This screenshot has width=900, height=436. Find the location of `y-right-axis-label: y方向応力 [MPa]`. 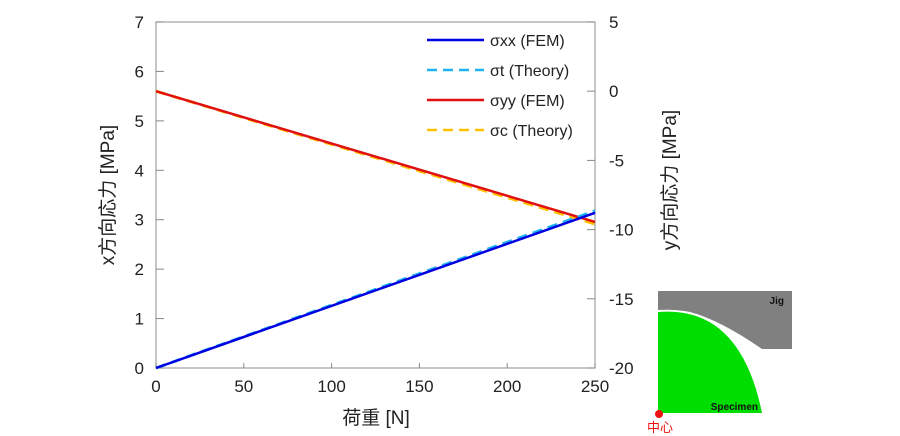

y-right-axis-label: y方向応力 [MPa] is located at coordinates (670, 180).